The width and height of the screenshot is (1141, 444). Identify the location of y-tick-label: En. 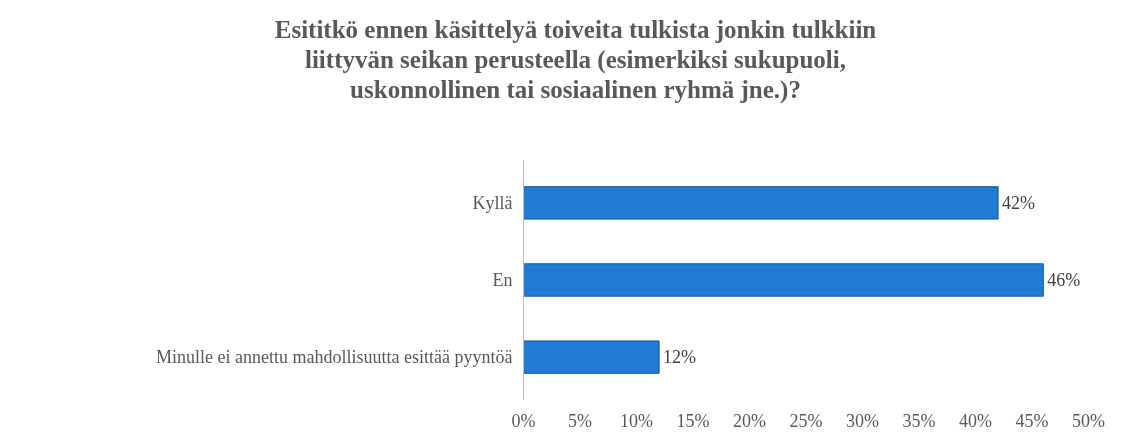
(502, 280).